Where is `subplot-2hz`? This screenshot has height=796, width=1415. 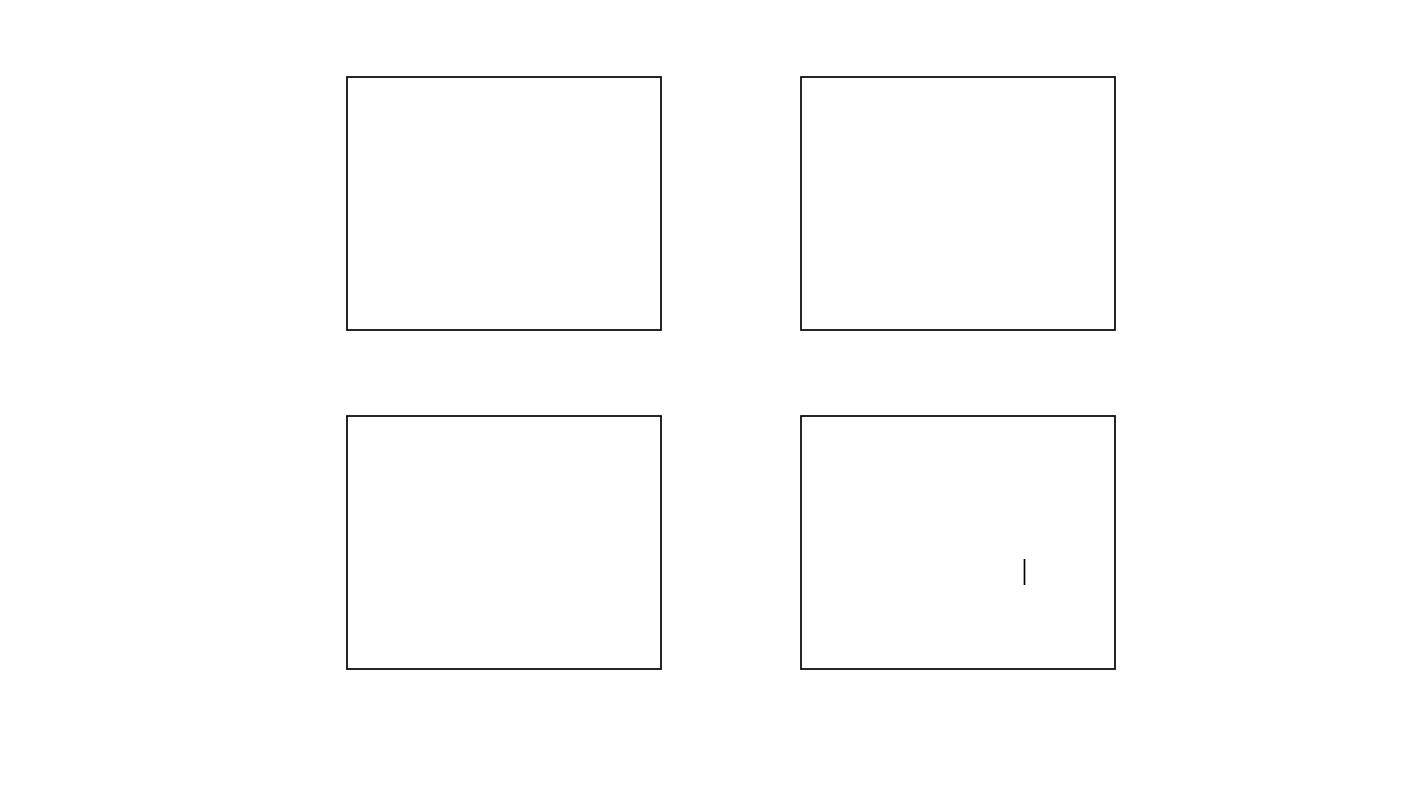 subplot-2hz is located at coordinates (941, 222).